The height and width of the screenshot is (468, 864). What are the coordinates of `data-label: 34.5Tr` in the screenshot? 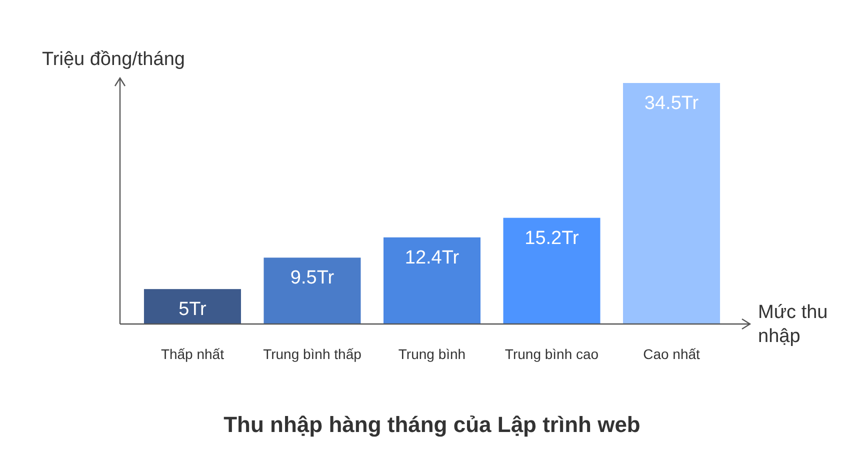 It's located at (672, 103).